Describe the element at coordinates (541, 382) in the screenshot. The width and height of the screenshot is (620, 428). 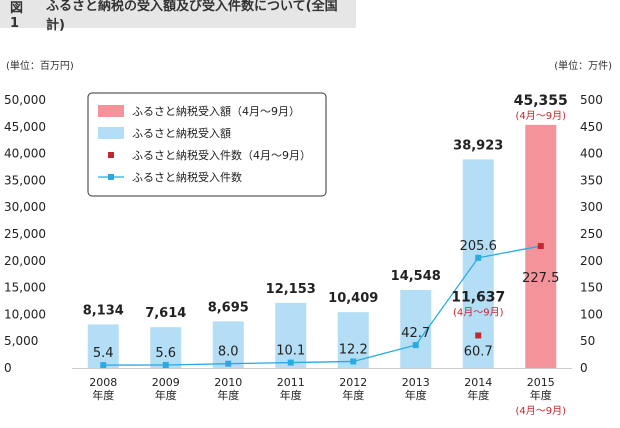
I see `x-category-label: 2015` at that location.